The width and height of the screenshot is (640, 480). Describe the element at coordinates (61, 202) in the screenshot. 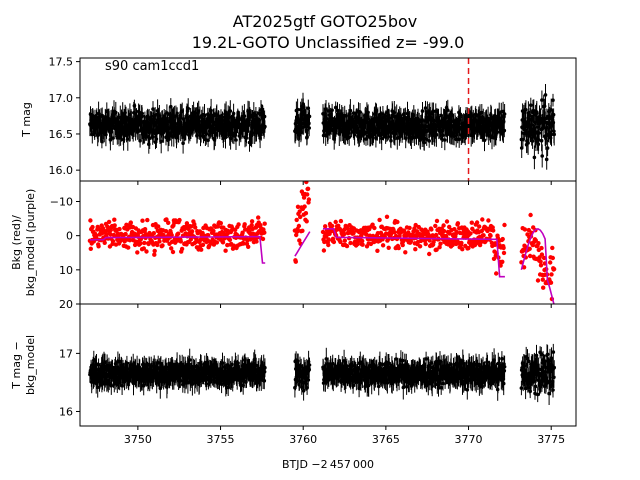

I see `y-tick-label: −10` at that location.